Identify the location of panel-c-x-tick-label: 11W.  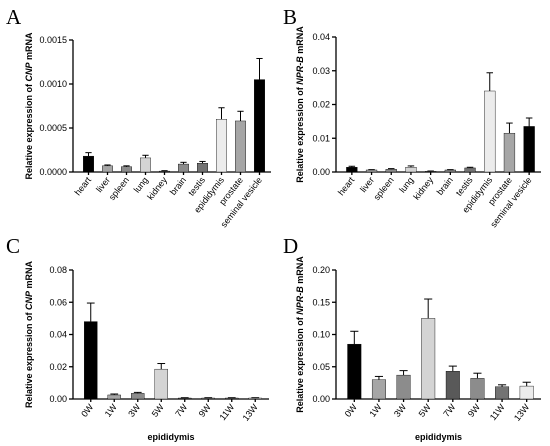
(226, 412).